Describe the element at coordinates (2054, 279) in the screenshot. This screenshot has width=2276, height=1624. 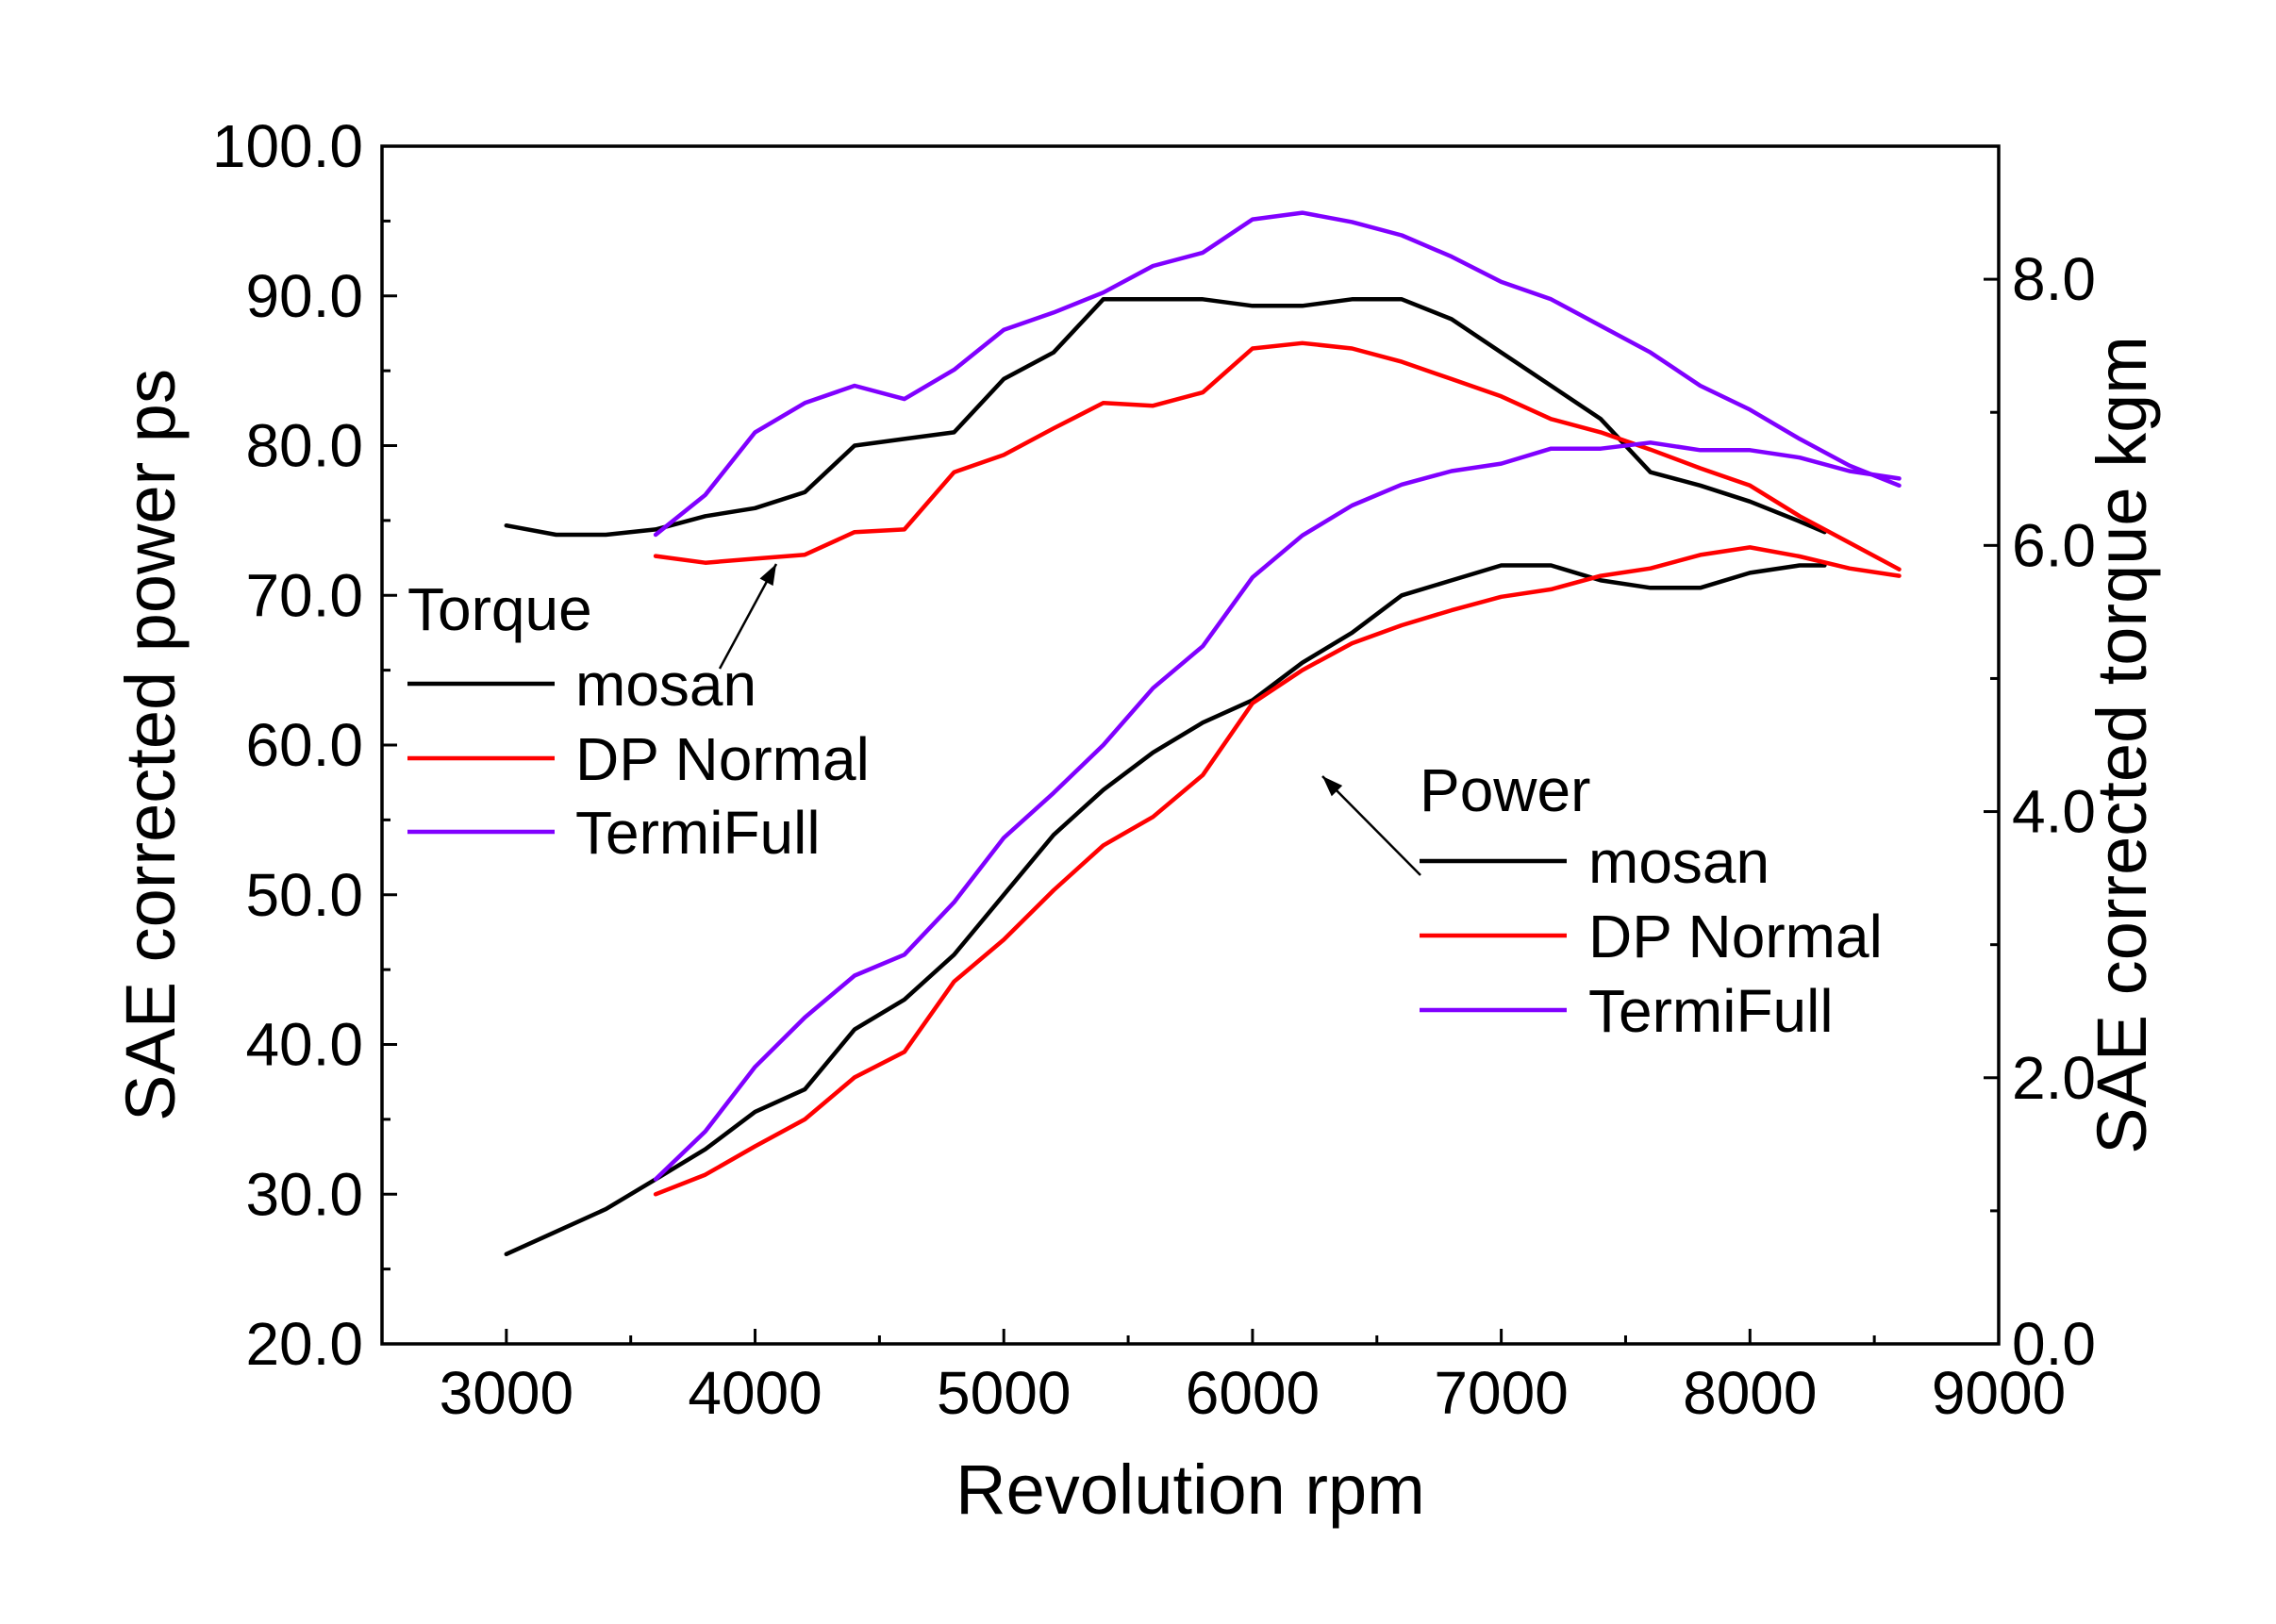
I see `y-right-tick-label: 8.0` at that location.